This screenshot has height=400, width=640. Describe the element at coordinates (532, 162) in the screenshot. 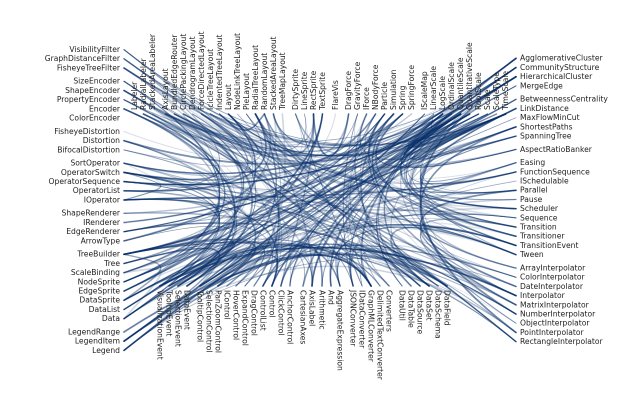

I see `node-label: Easing` at that location.